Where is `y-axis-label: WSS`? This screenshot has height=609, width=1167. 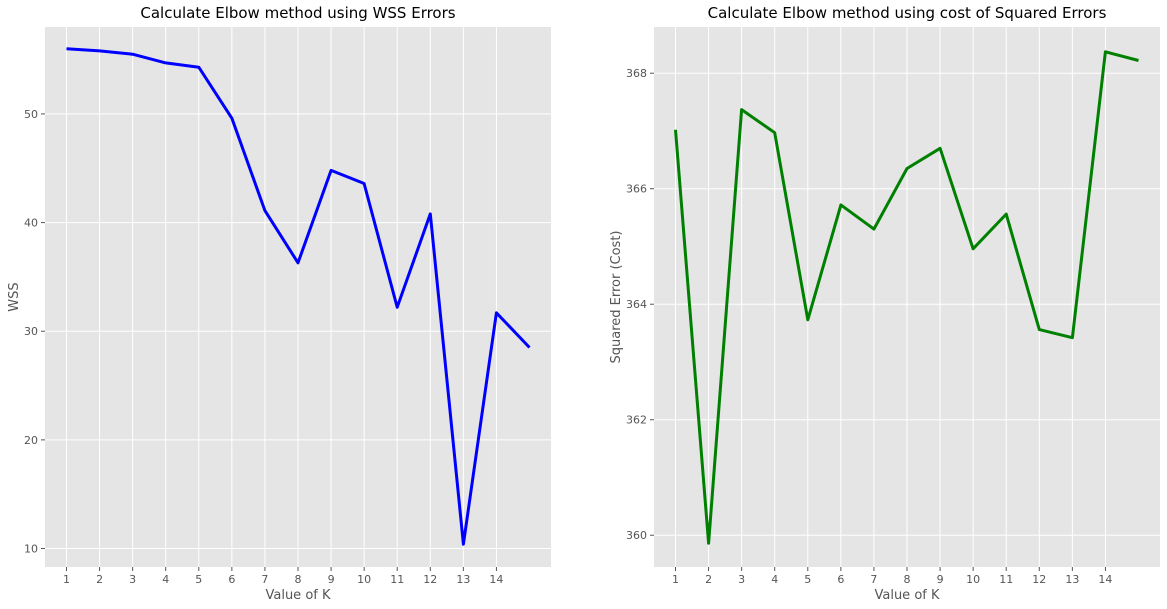
y-axis-label: WSS is located at coordinates (14, 296).